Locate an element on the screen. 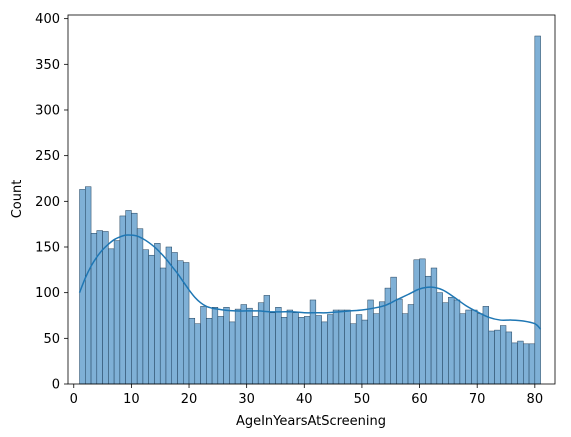 The height and width of the screenshot is (437, 571). y-tick-label: 100 is located at coordinates (47, 293).